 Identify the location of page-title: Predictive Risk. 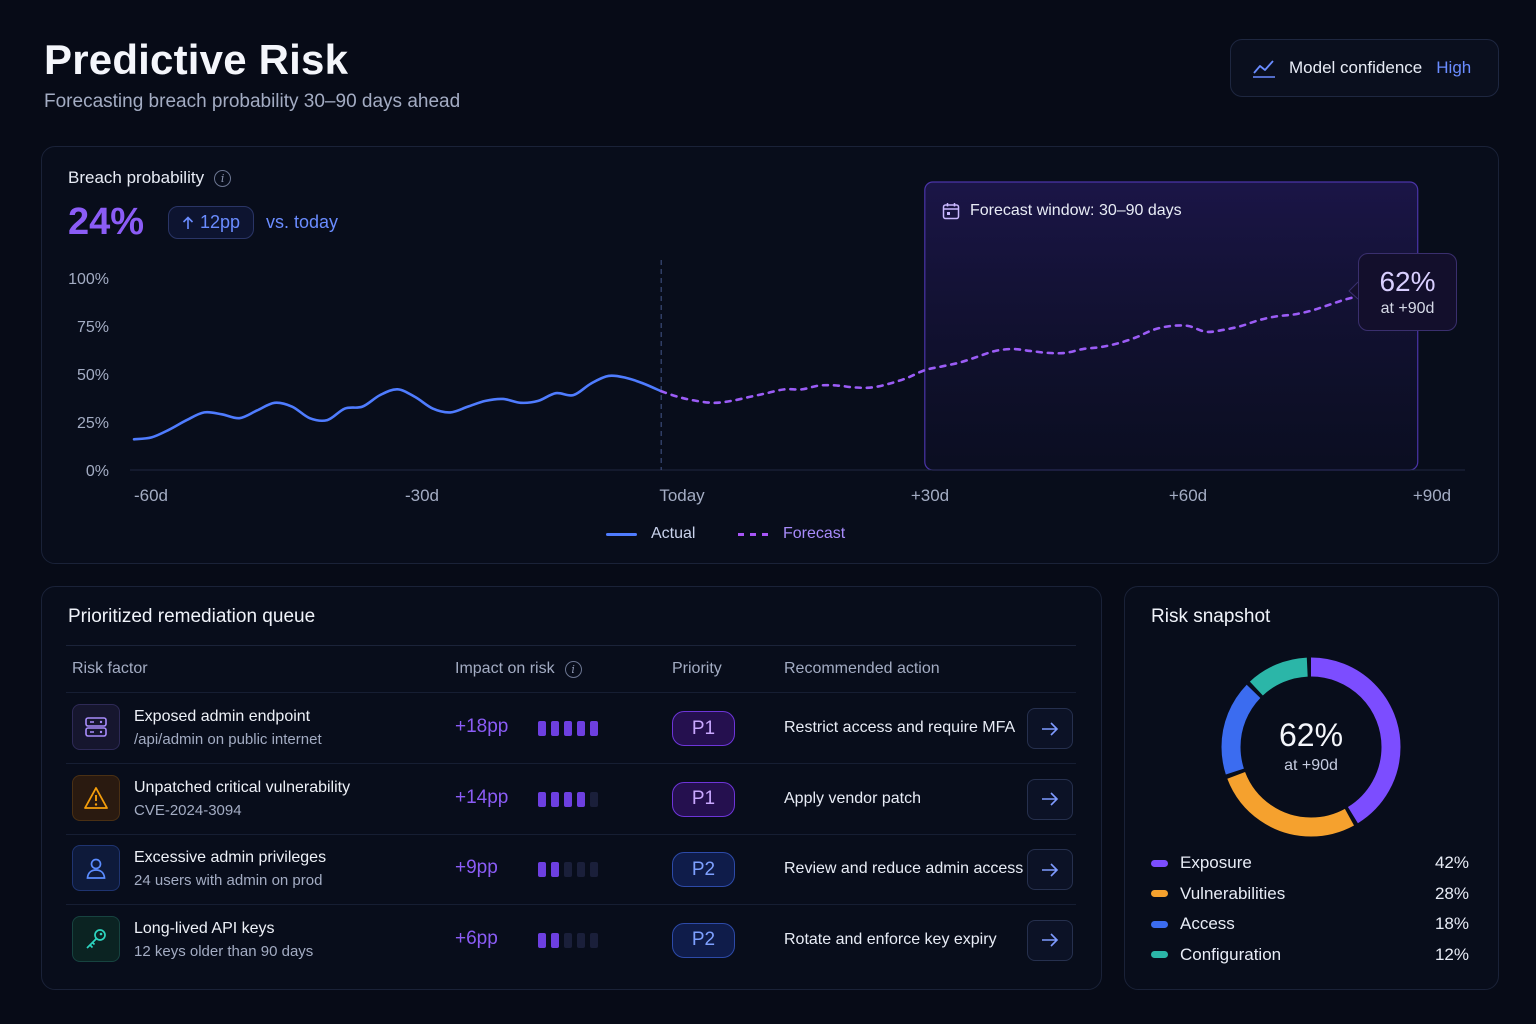
(196, 59).